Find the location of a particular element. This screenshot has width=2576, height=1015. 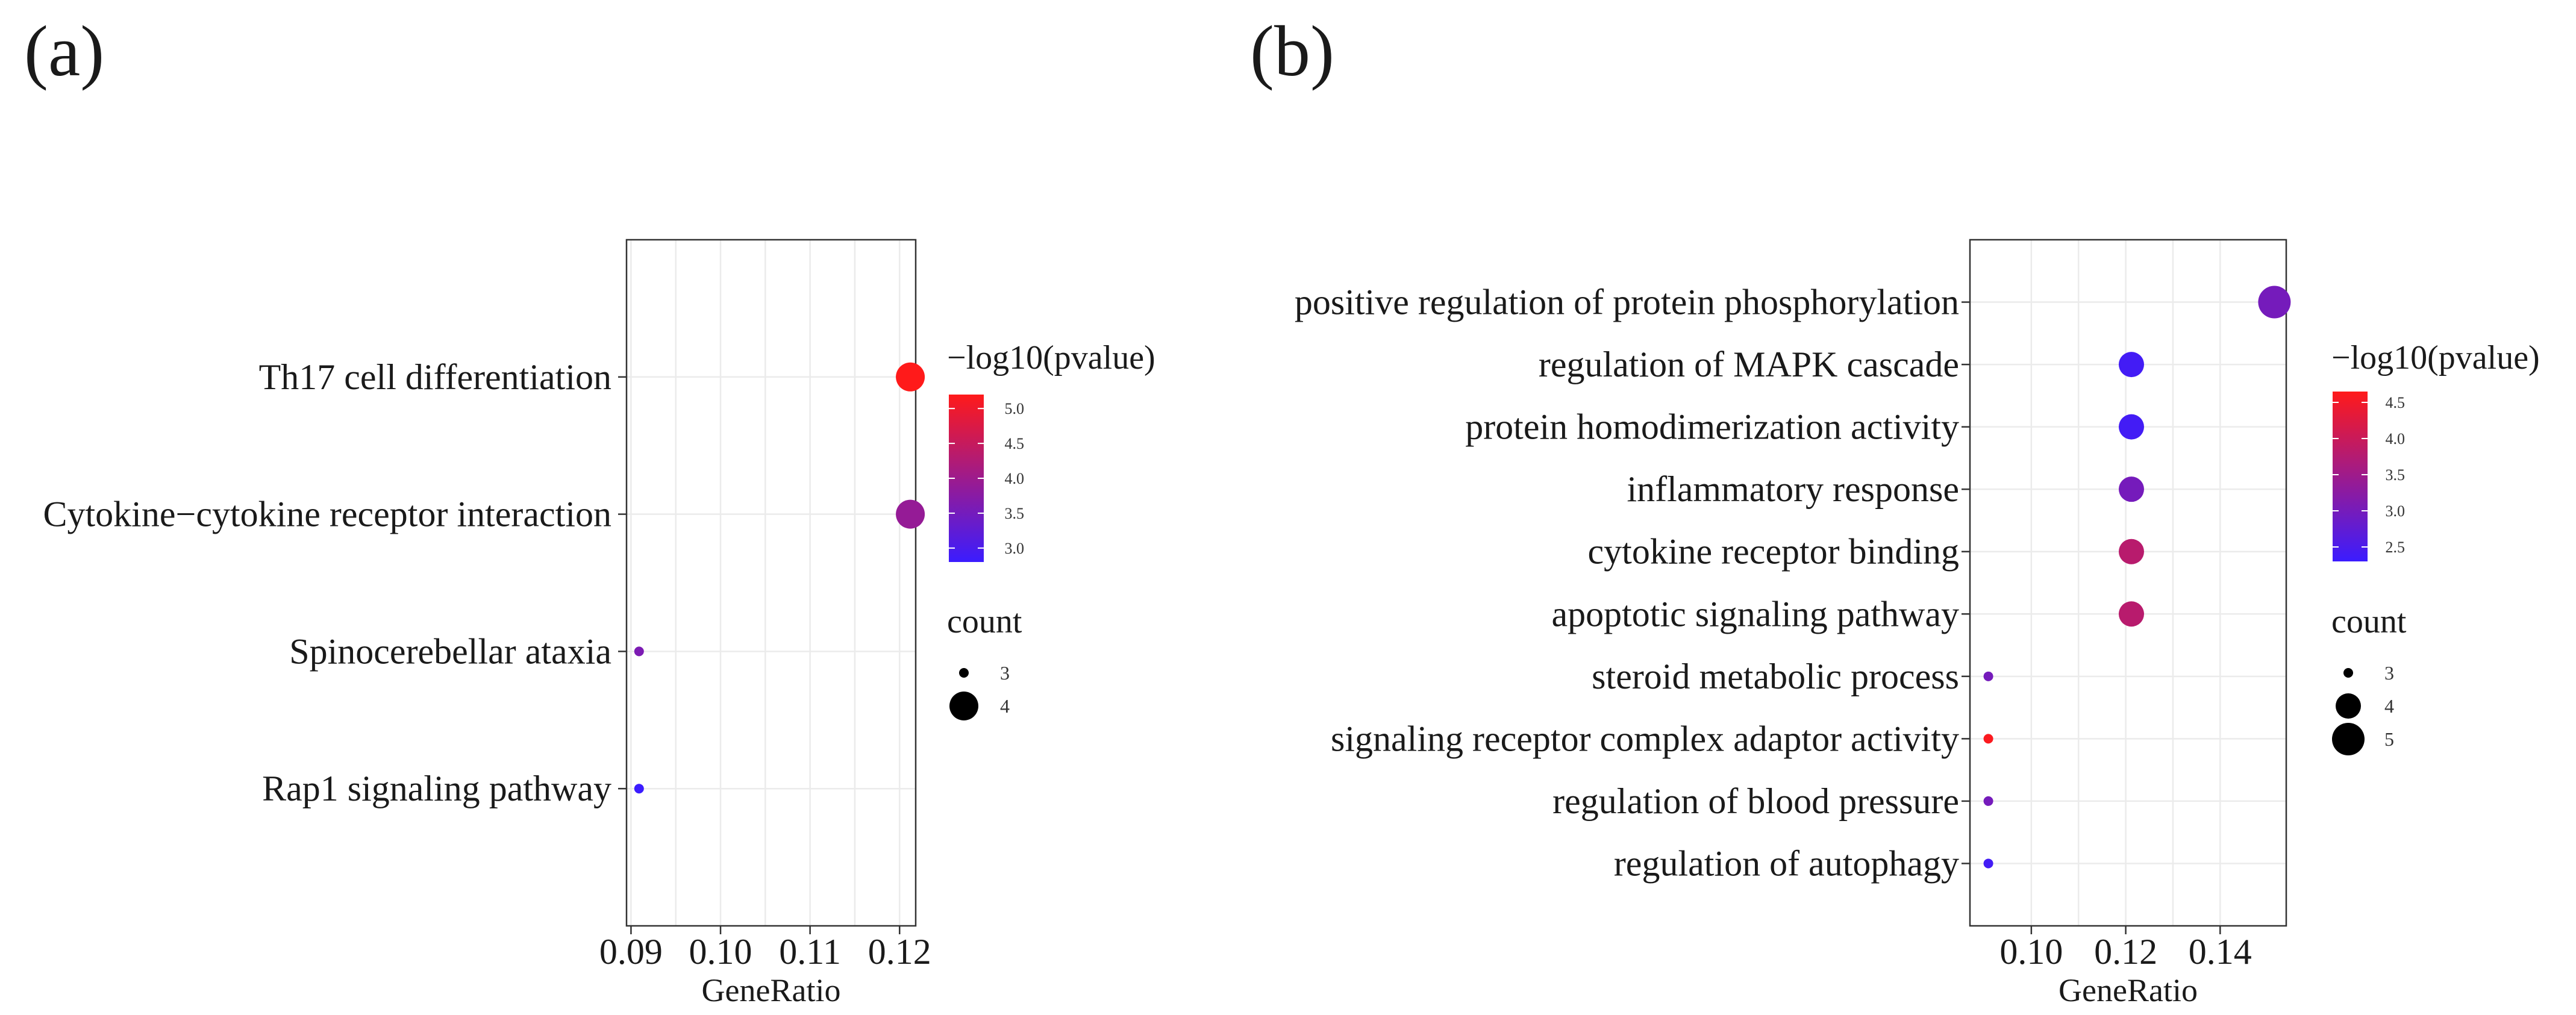

category-label: protein homodimerization activity is located at coordinates (1712, 427).